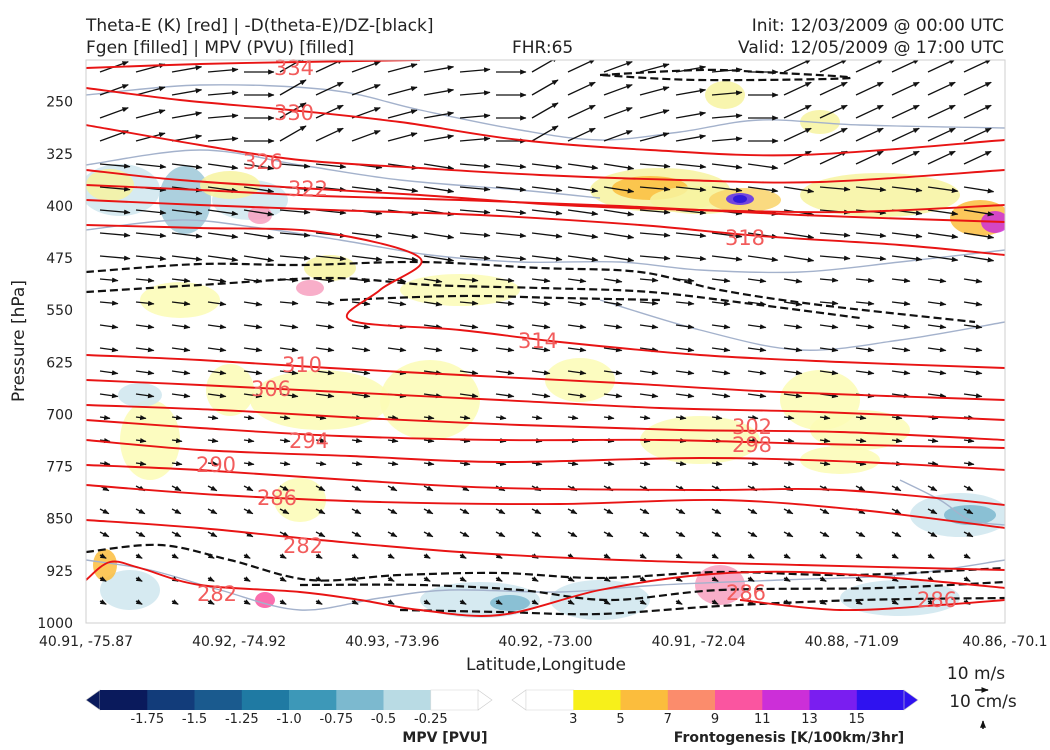  What do you see at coordinates (952, 502) in the screenshot?
I see `mpv-contour-line` at bounding box center [952, 502].